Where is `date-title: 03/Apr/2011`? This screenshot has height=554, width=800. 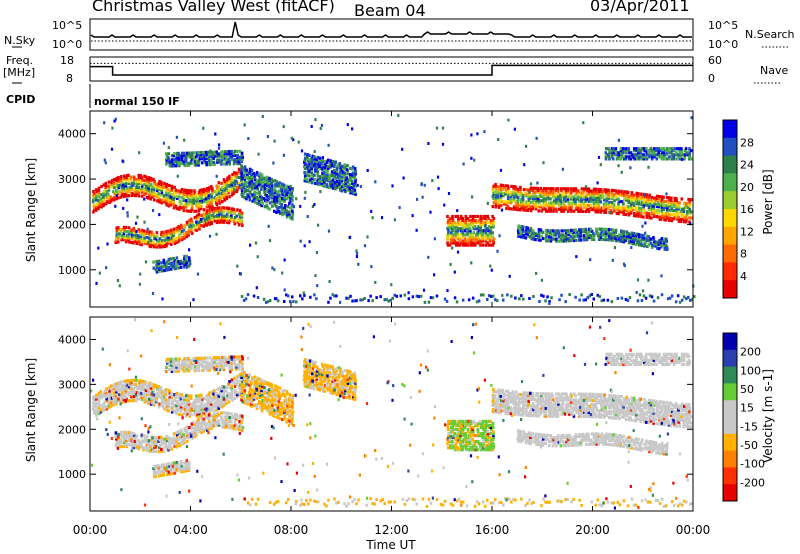 date-title: 03/Apr/2011 is located at coordinates (640, 7).